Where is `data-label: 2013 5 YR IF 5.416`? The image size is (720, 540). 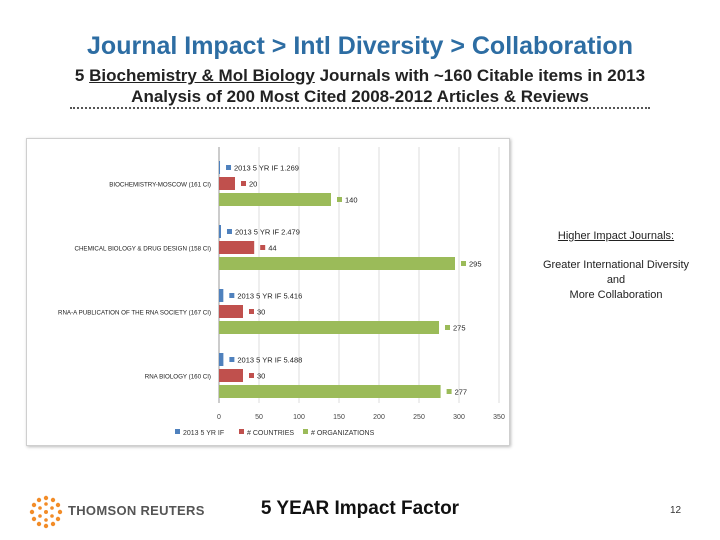
data-label: 2013 5 YR IF 5.416 is located at coordinates (269, 296).